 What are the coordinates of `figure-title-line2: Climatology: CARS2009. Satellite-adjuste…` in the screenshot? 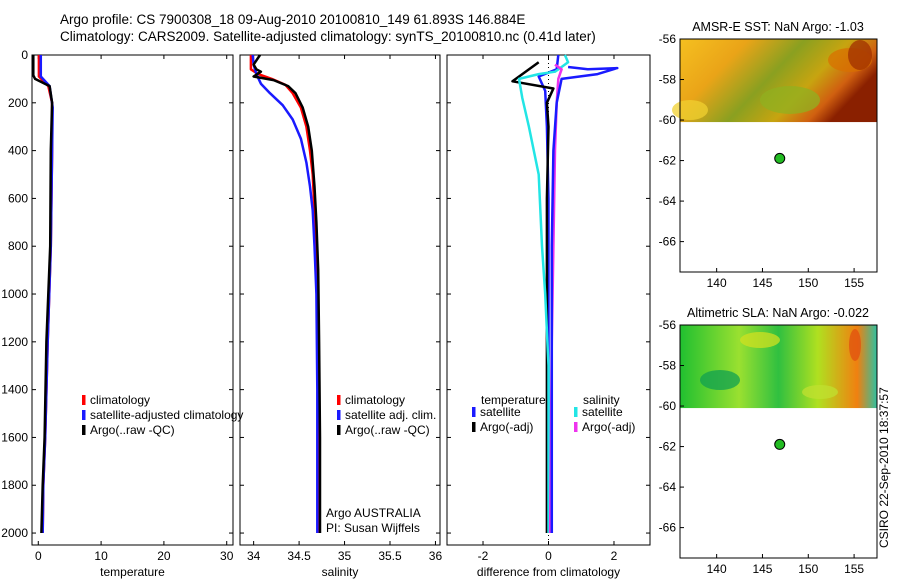 It's located at (328, 36).